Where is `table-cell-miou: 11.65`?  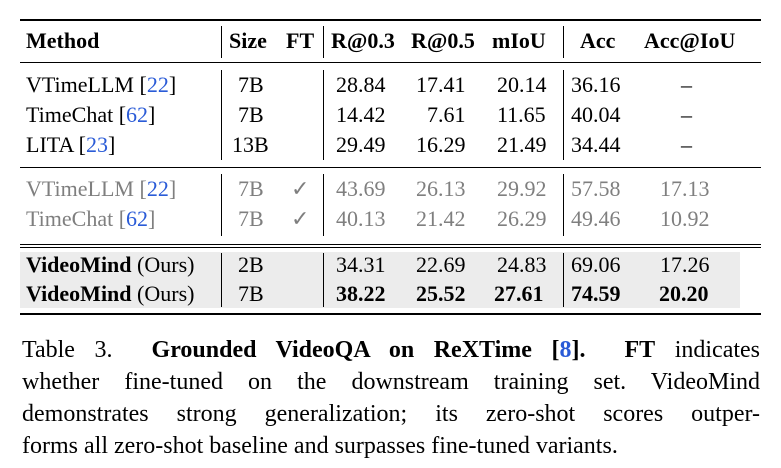 table-cell-miou: 11.65 is located at coordinates (521, 114).